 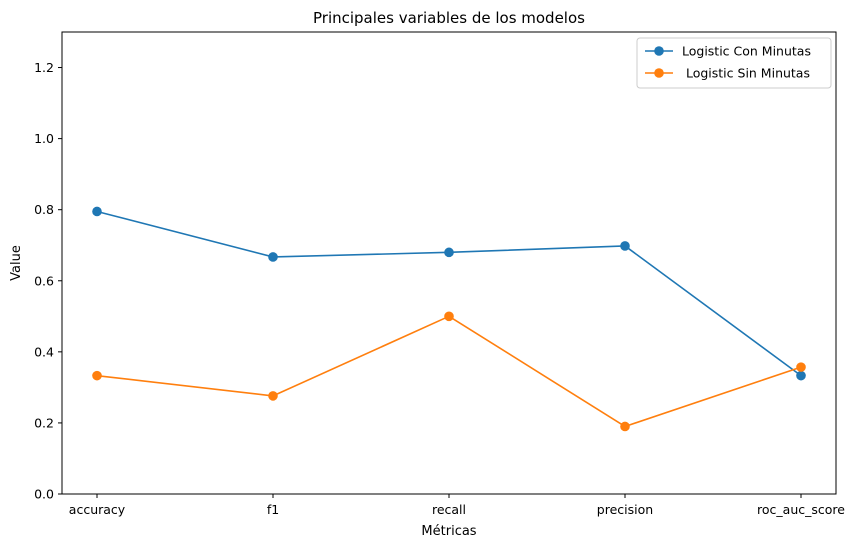 What do you see at coordinates (44, 67) in the screenshot?
I see `y-tick-label: 1.2` at bounding box center [44, 67].